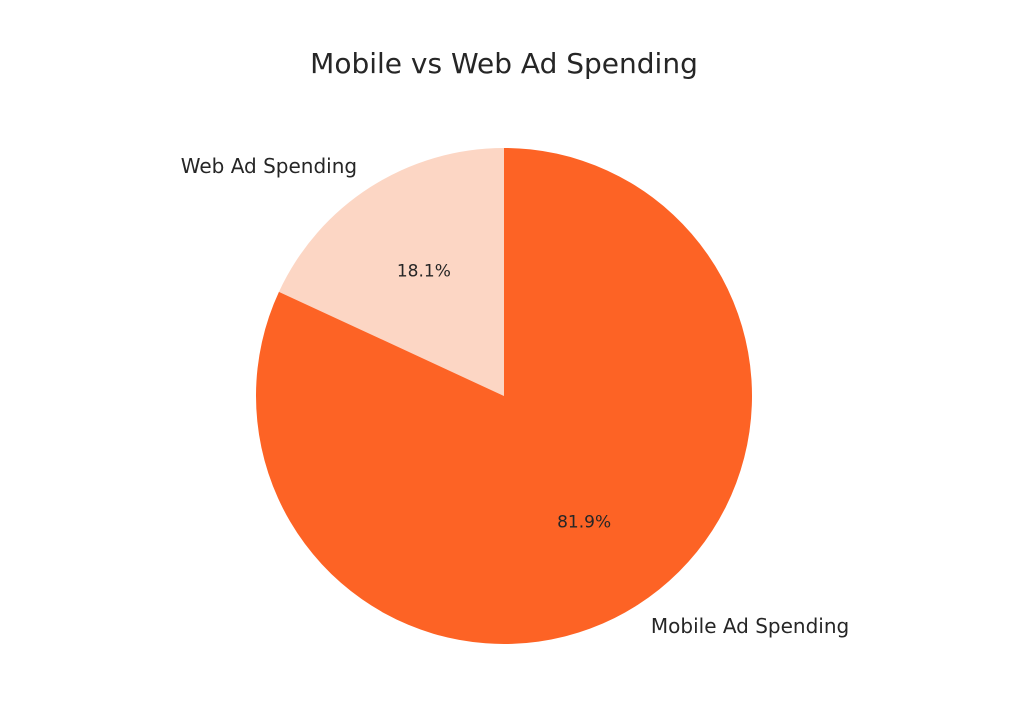 The width and height of the screenshot is (1024, 708). Describe the element at coordinates (391, 272) in the screenshot. I see `pie-slice-web-ad-spending` at that location.